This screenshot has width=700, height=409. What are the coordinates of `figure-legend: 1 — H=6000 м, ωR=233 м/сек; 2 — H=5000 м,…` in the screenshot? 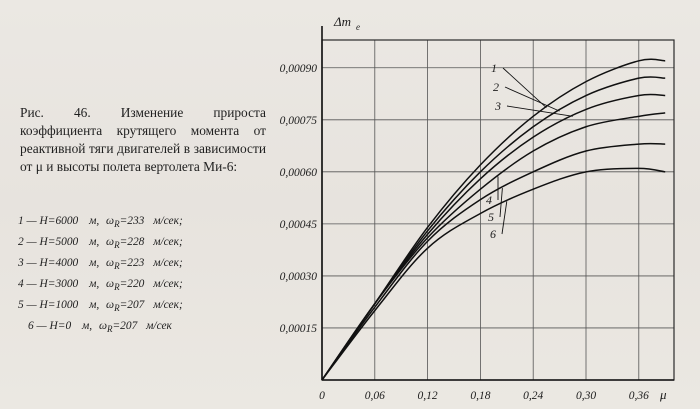 It's located at (146, 275).